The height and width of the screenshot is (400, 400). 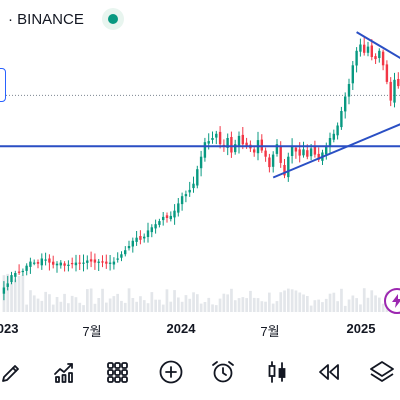 I want to click on grid-icon, so click(x=117, y=372).